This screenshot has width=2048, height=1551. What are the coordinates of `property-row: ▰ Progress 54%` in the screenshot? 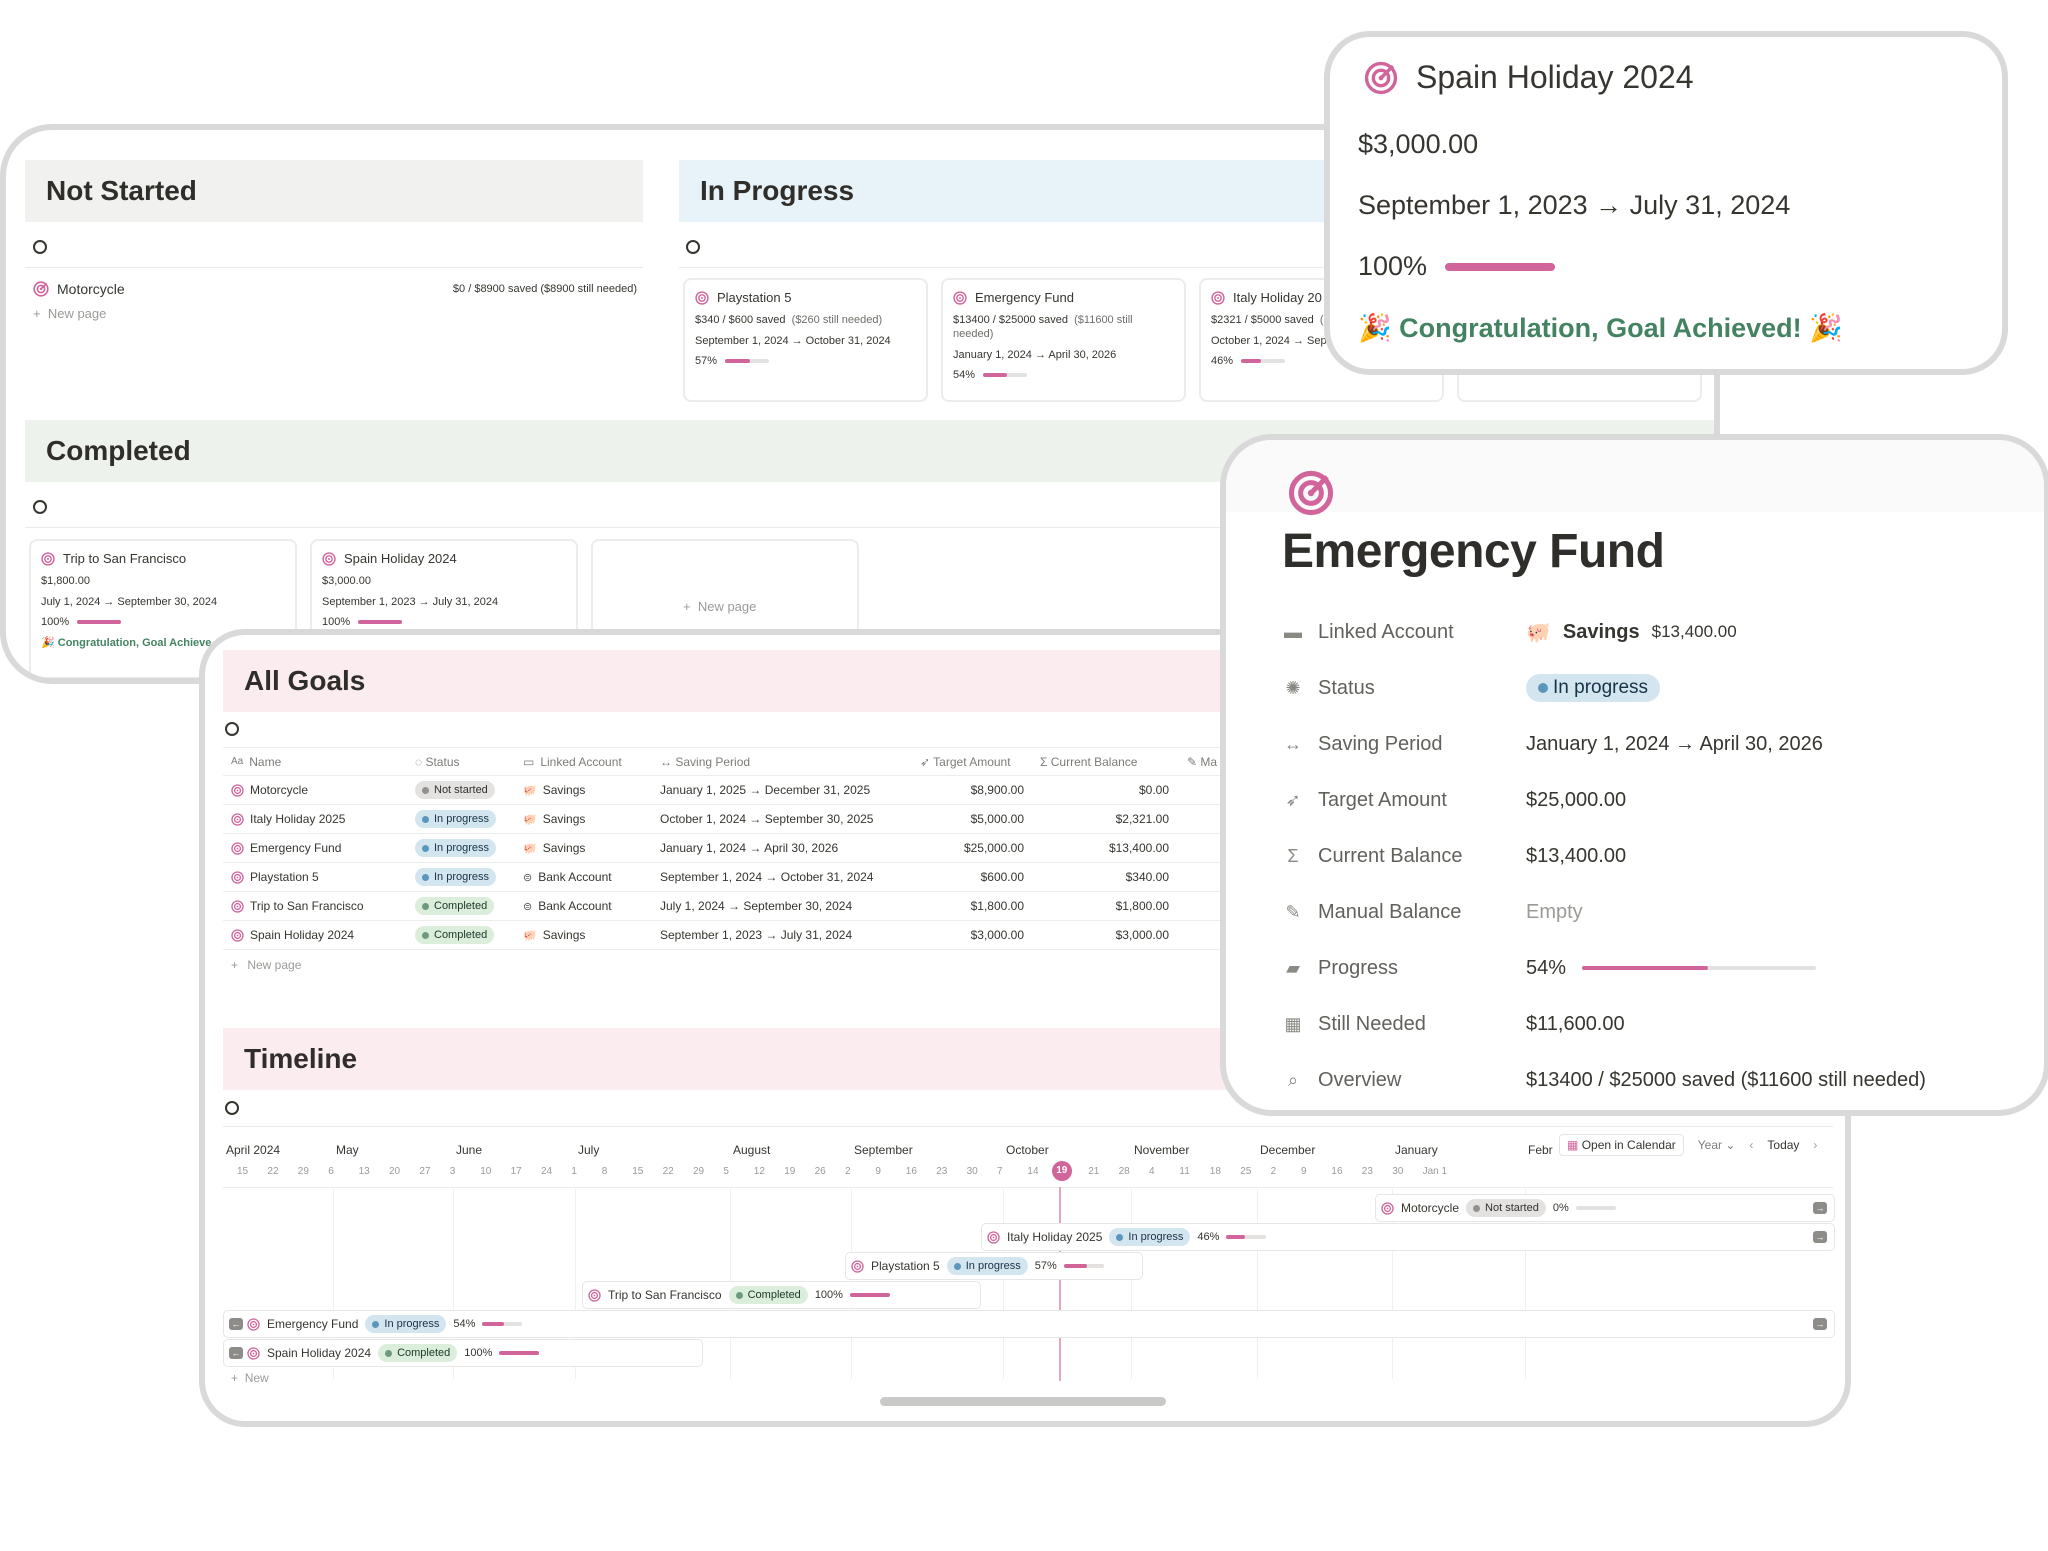 It's located at (1549, 968).